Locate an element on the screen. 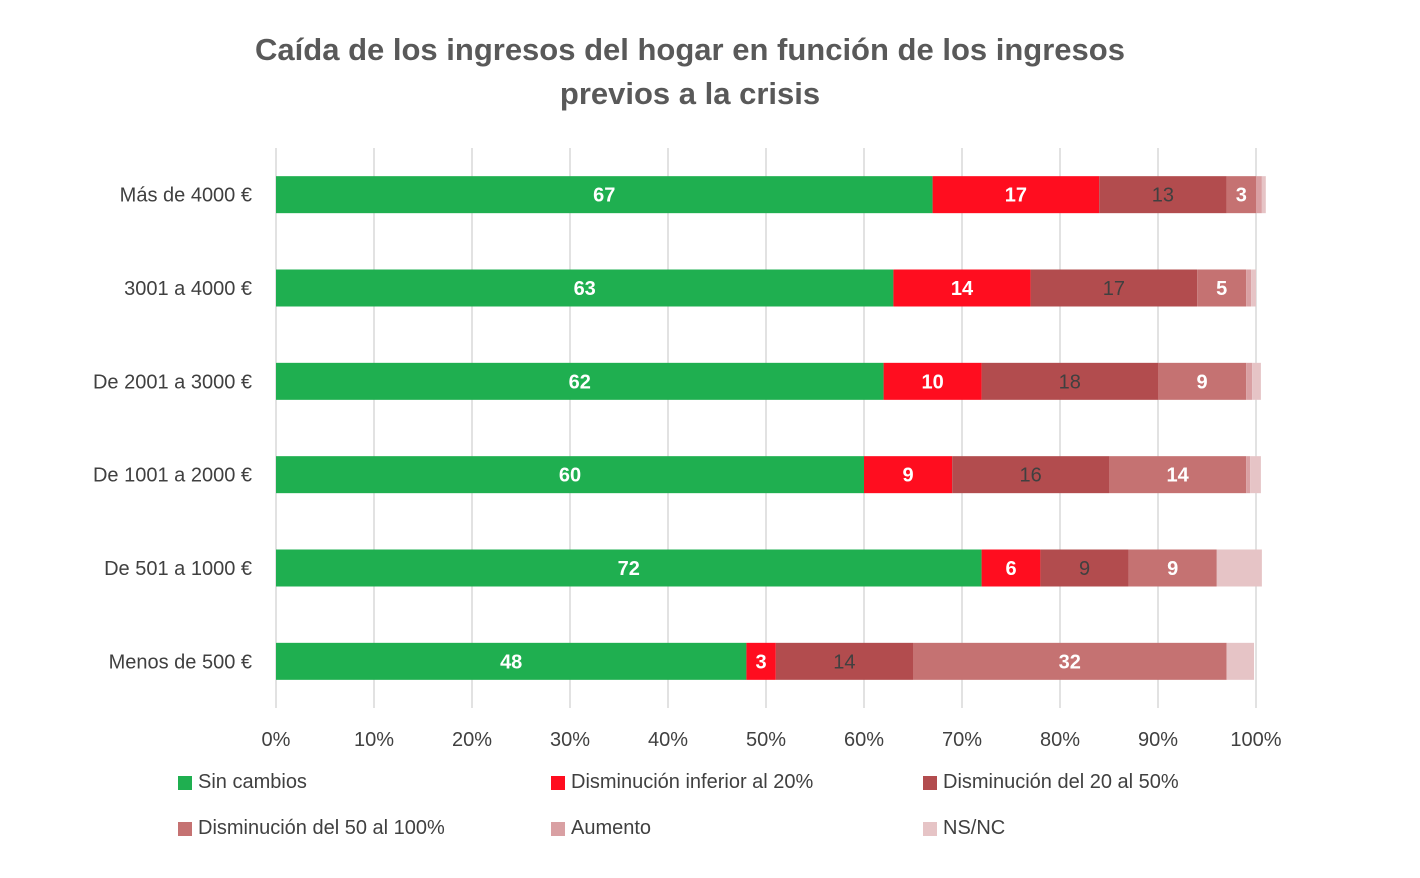 The width and height of the screenshot is (1420, 878). x-tick-label: 50% is located at coordinates (766, 740).